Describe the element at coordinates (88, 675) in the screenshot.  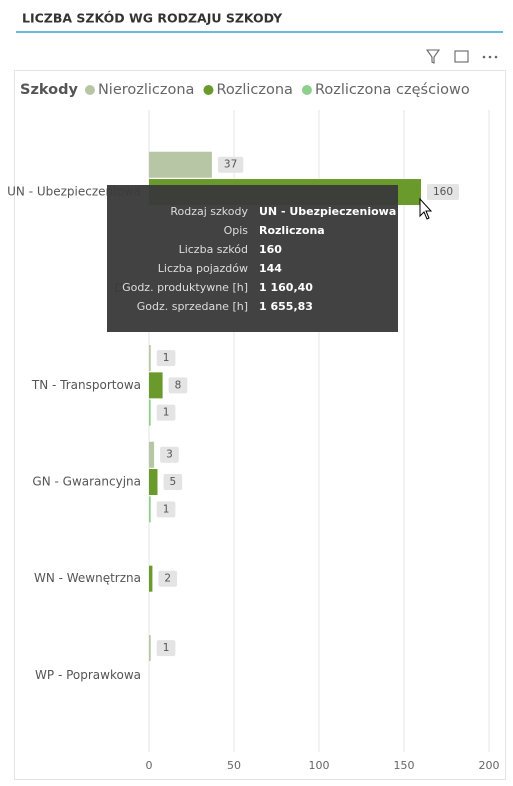
I see `y-tick-label: WP - Poprawkowa` at that location.